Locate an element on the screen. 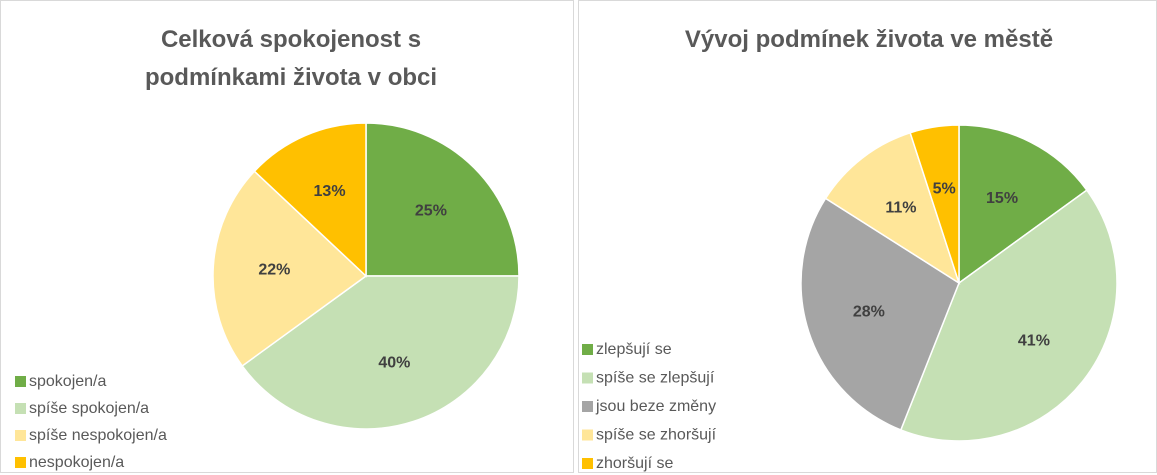 The width and height of the screenshot is (1157, 475). legend-label: nespokojen/a is located at coordinates (76, 462).